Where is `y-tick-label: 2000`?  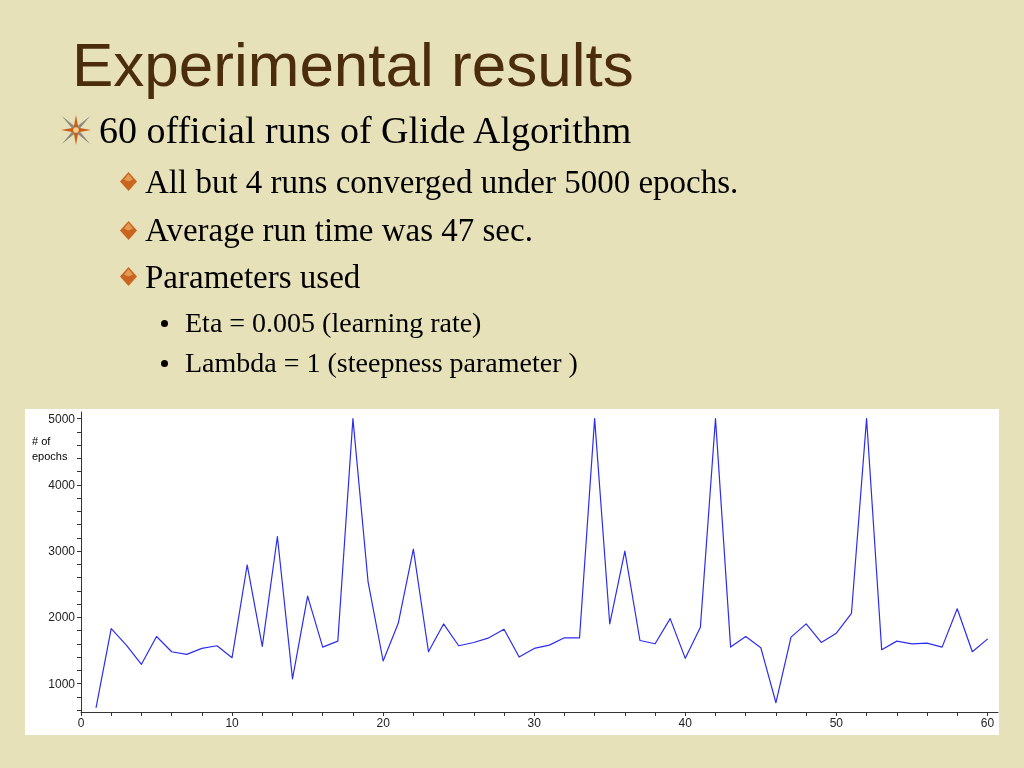
y-tick-label: 2000 is located at coordinates (62, 617).